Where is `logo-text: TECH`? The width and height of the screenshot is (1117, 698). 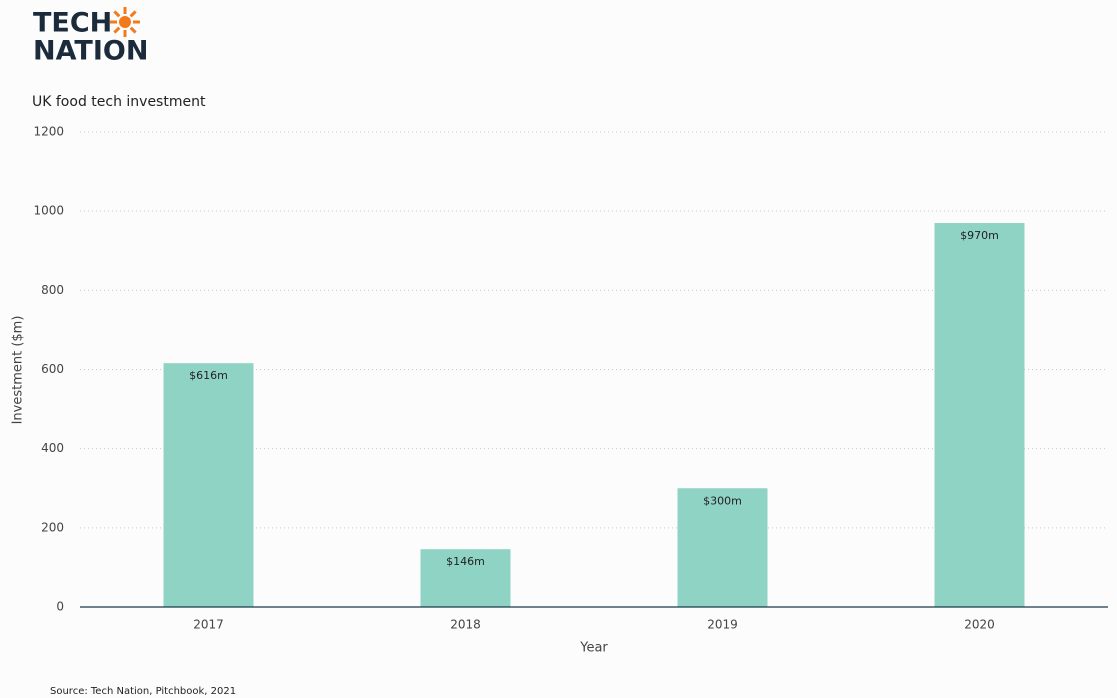
logo-text: TECH is located at coordinates (72, 23).